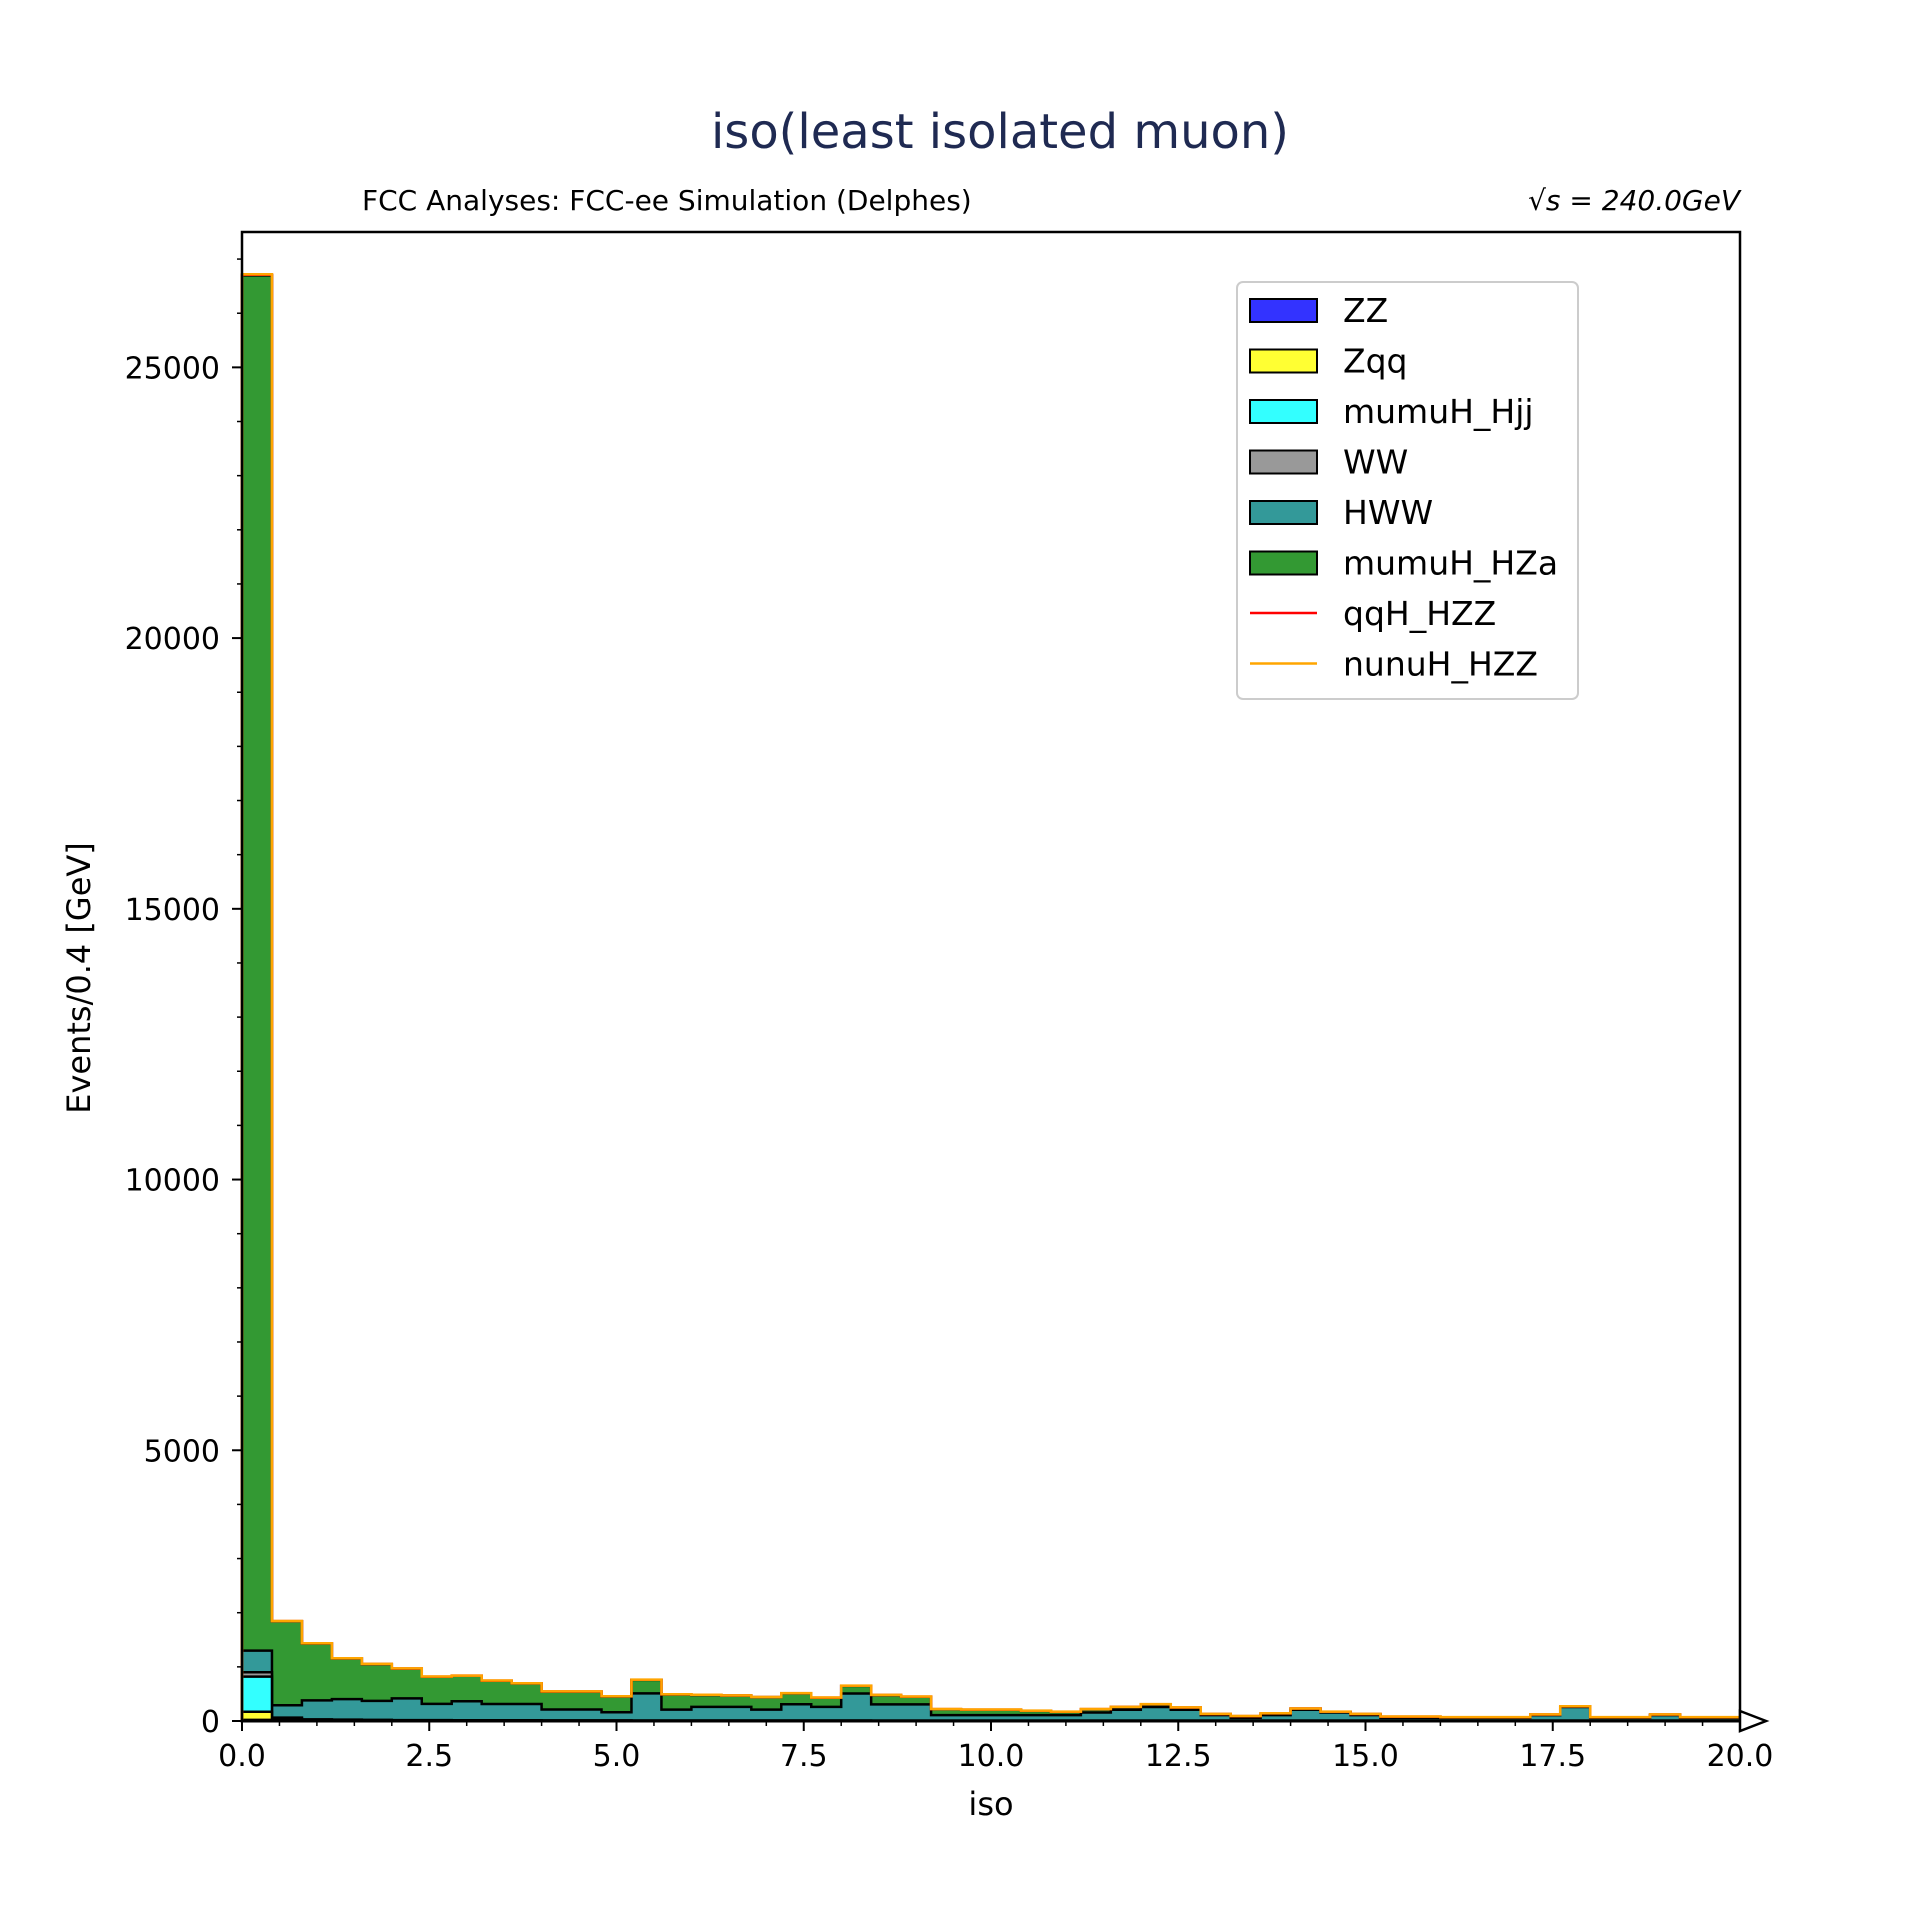  What do you see at coordinates (1283, 512) in the screenshot?
I see `legend-swatch-hww` at bounding box center [1283, 512].